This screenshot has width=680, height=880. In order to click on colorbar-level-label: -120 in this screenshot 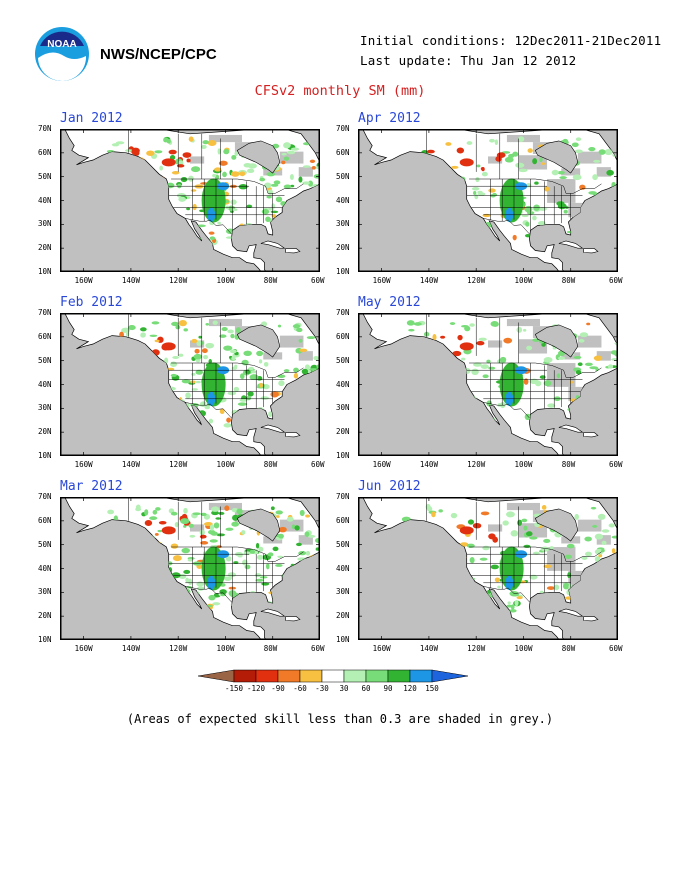, I will do `click(256, 688)`.